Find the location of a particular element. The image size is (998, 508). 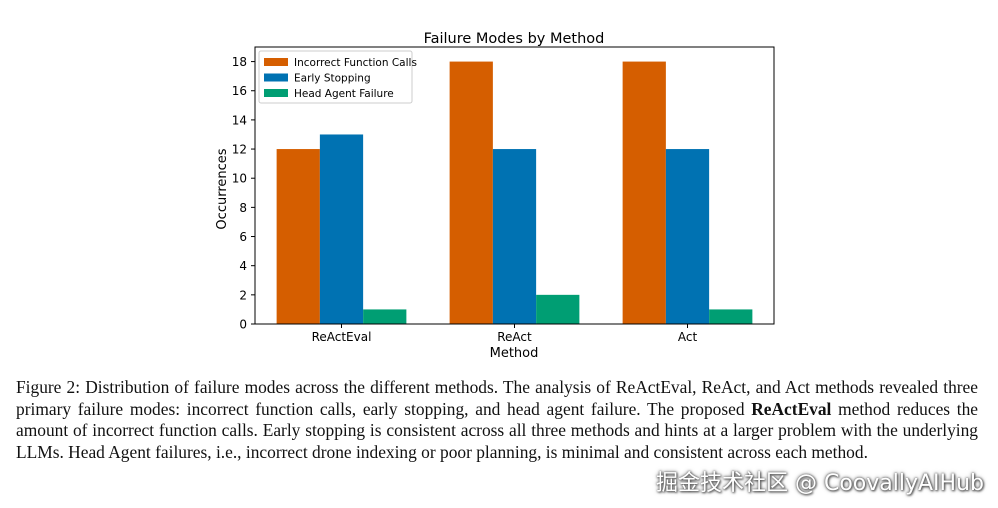

y-tick-label: 4 is located at coordinates (243, 266).